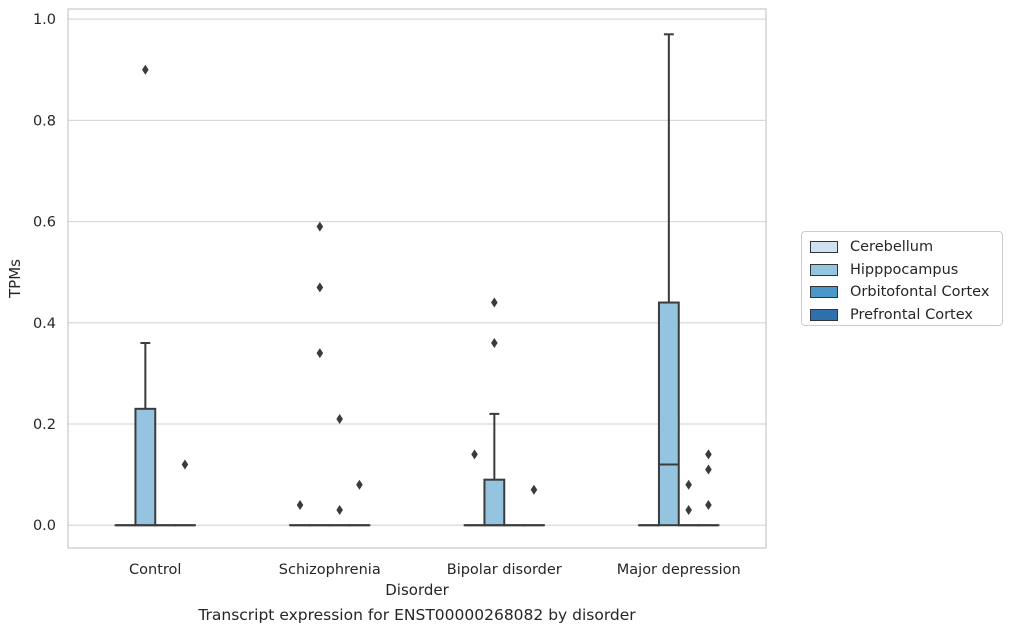 The height and width of the screenshot is (634, 1014). I want to click on y-tick-label: 0.8, so click(44, 121).